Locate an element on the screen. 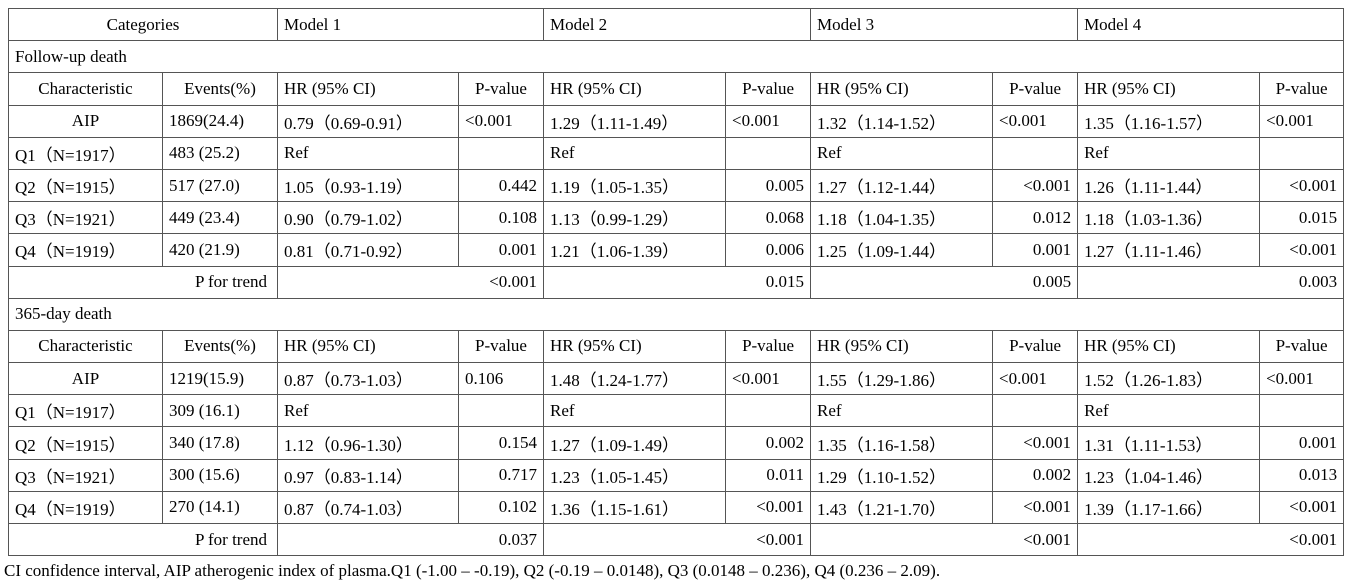 Image resolution: width=1351 pixels, height=585 pixels. table-cell: Q3（N=1921） is located at coordinates (85, 475).